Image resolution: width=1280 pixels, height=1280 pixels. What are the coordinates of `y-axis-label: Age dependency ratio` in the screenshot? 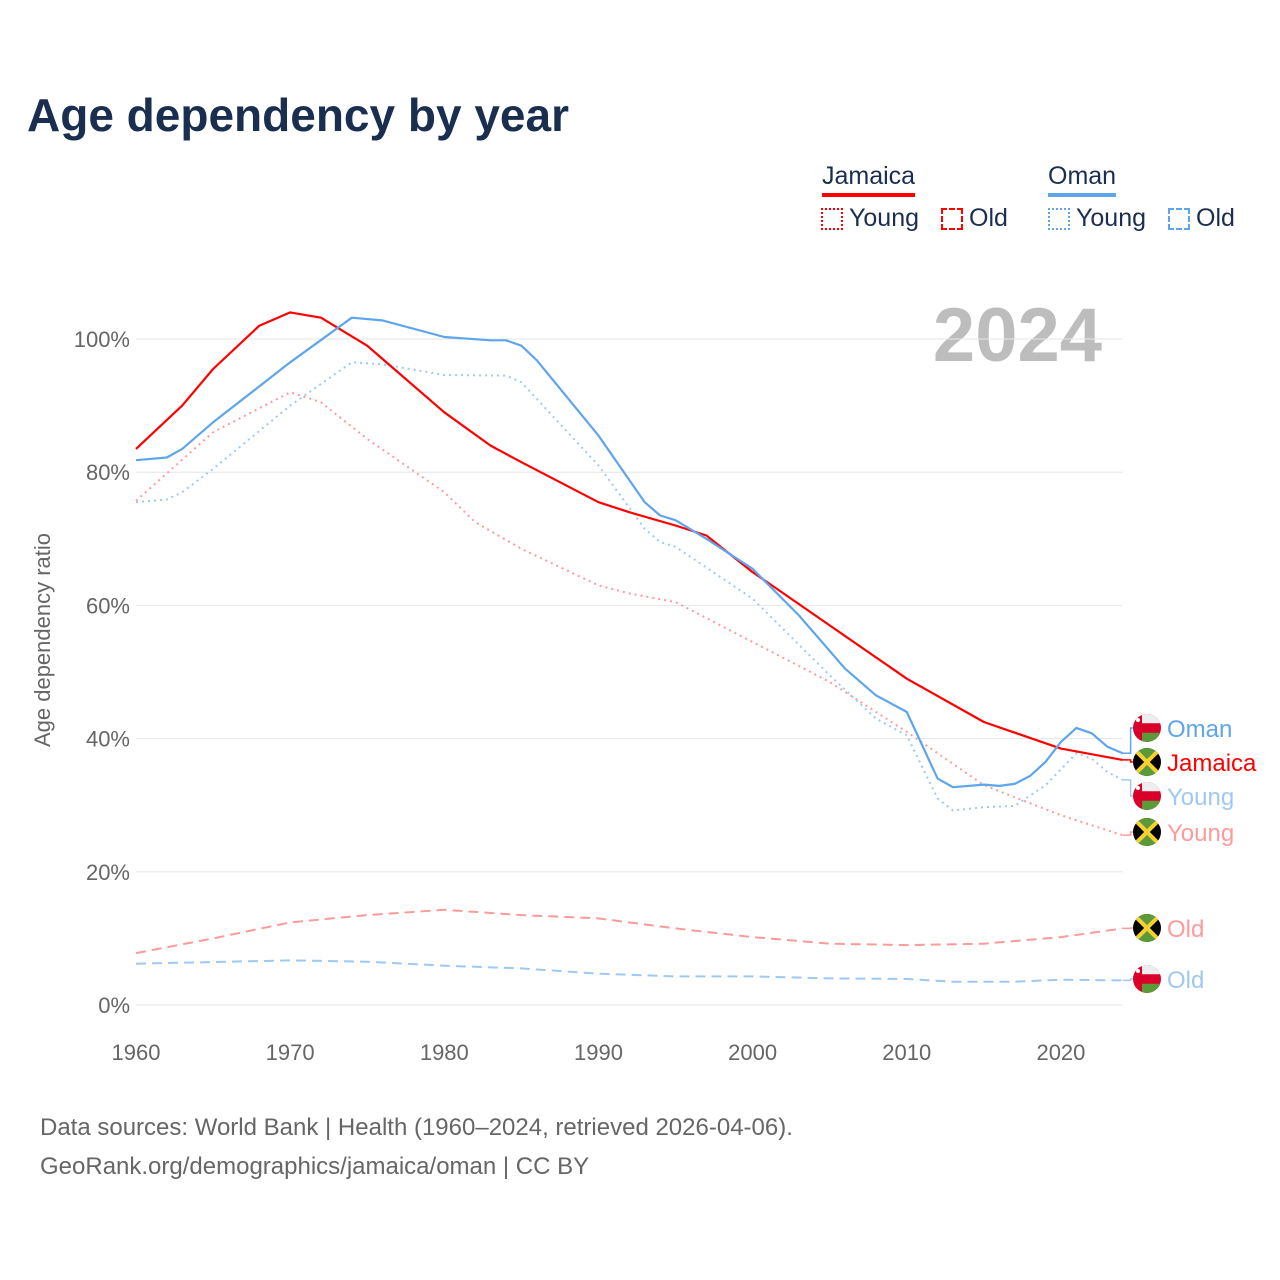 It's located at (42, 640).